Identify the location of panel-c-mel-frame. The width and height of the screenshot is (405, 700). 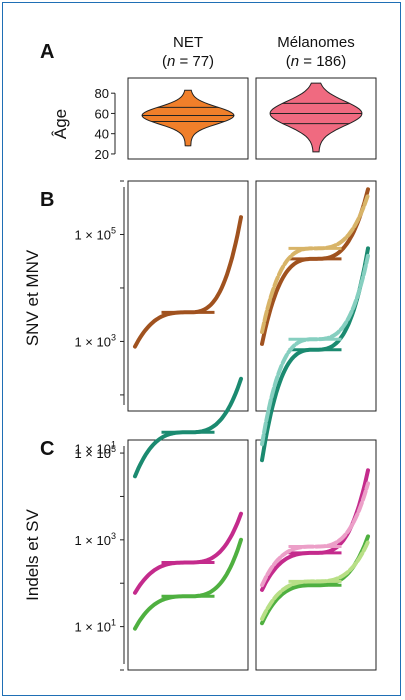
(316, 555).